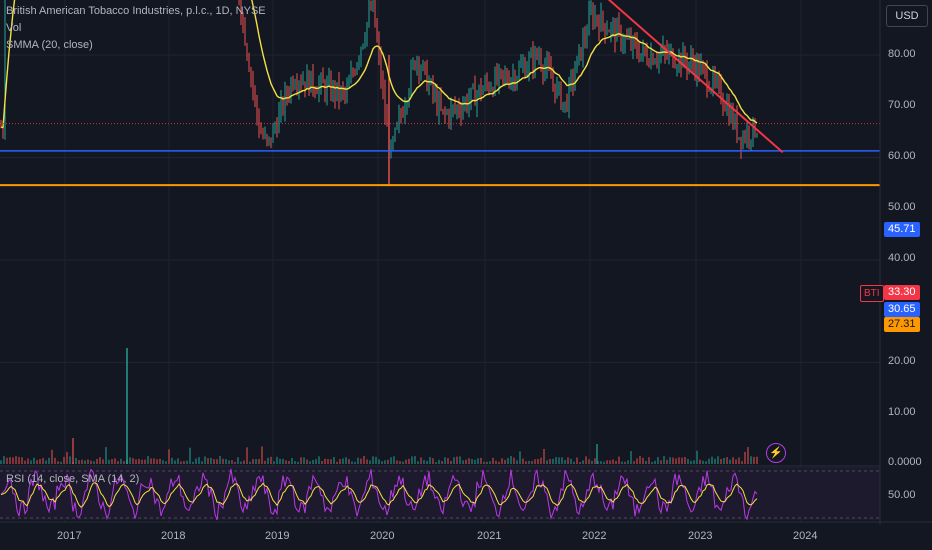 The height and width of the screenshot is (550, 932). I want to click on price-tick-label: 0.0000, so click(905, 462).